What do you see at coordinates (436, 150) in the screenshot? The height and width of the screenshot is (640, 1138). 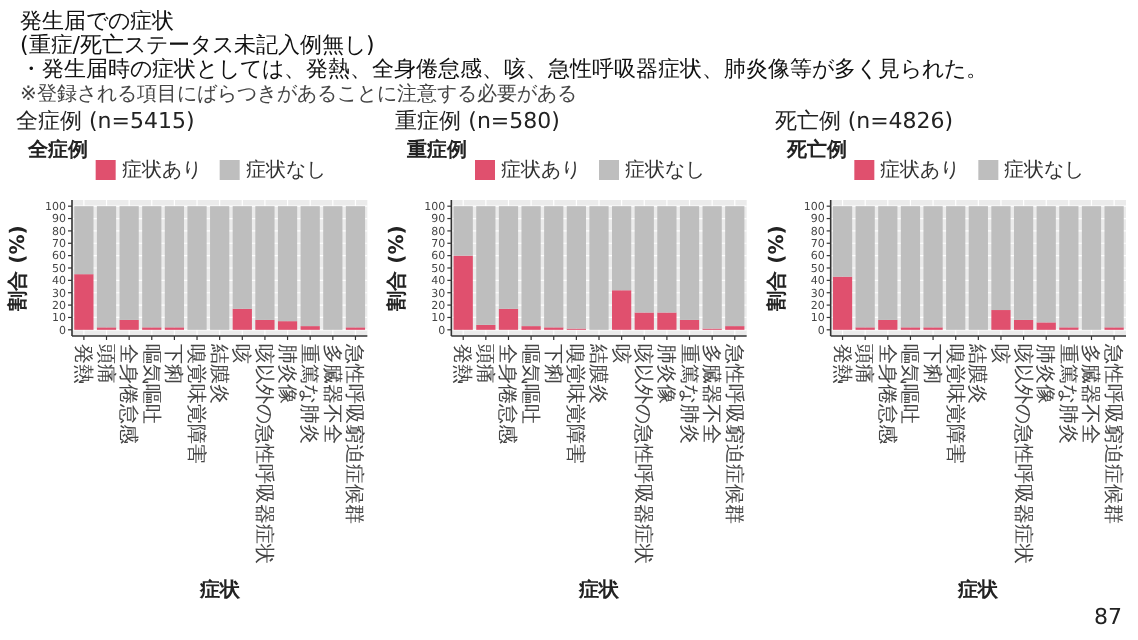 I see `chart-title: 重症例` at bounding box center [436, 150].